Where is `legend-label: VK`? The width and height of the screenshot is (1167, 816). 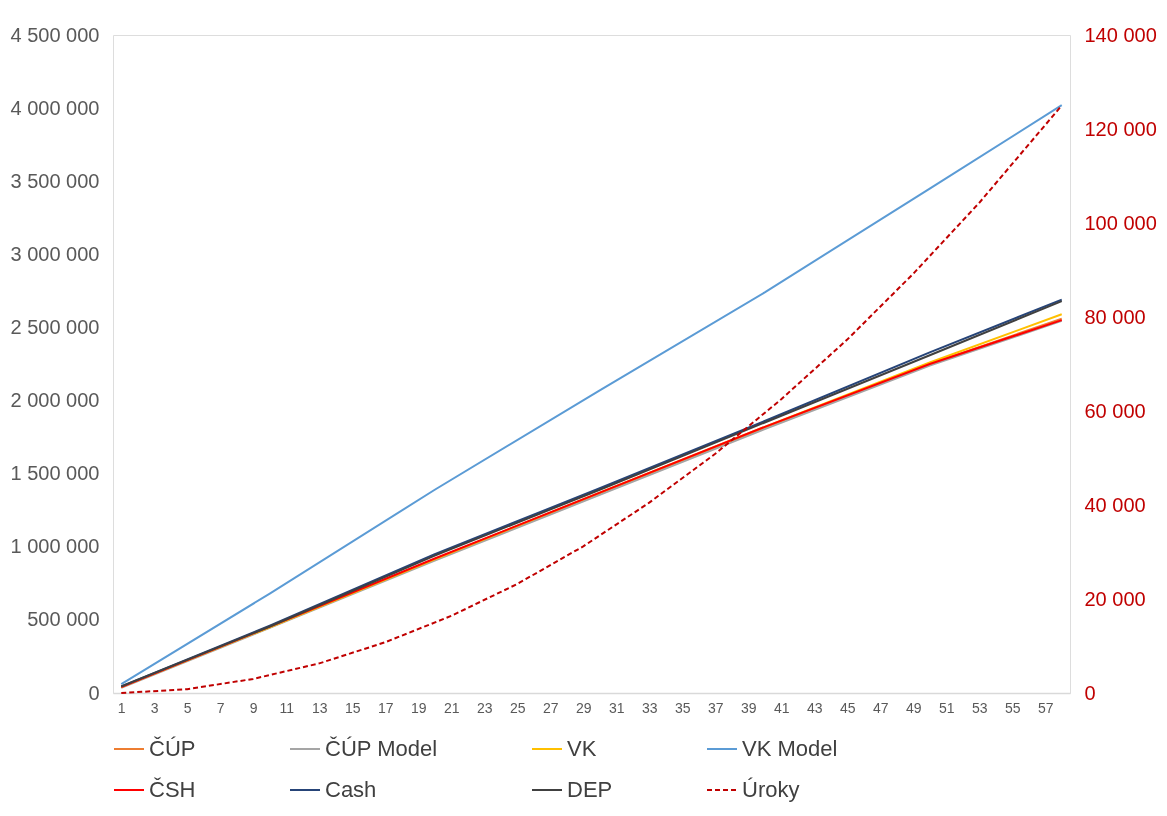
legend-label: VK is located at coordinates (582, 748).